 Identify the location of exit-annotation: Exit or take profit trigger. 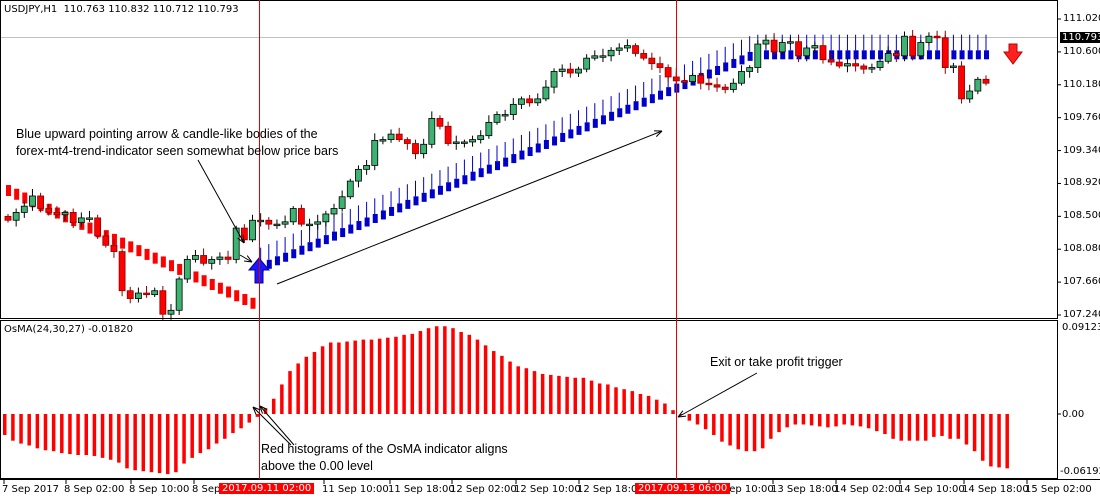
(776, 362).